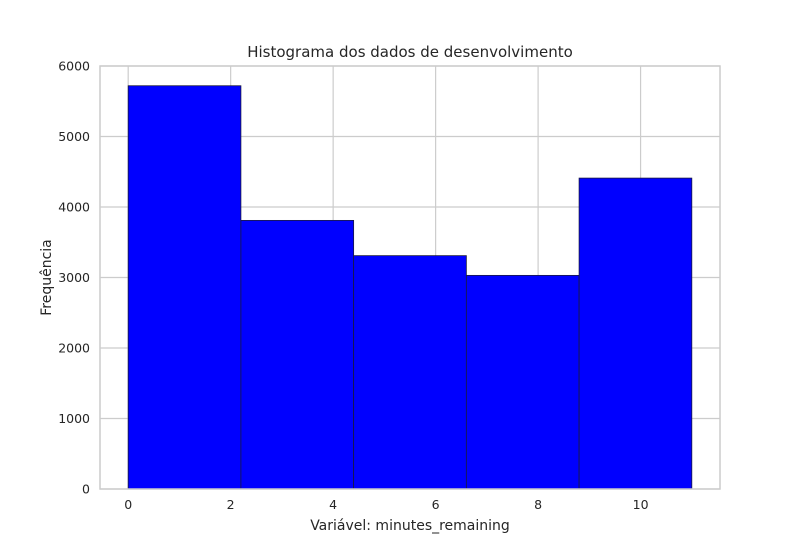 Image resolution: width=800 pixels, height=550 pixels. Describe the element at coordinates (410, 526) in the screenshot. I see `x-axis-label: Variável: minutes_remaining` at that location.